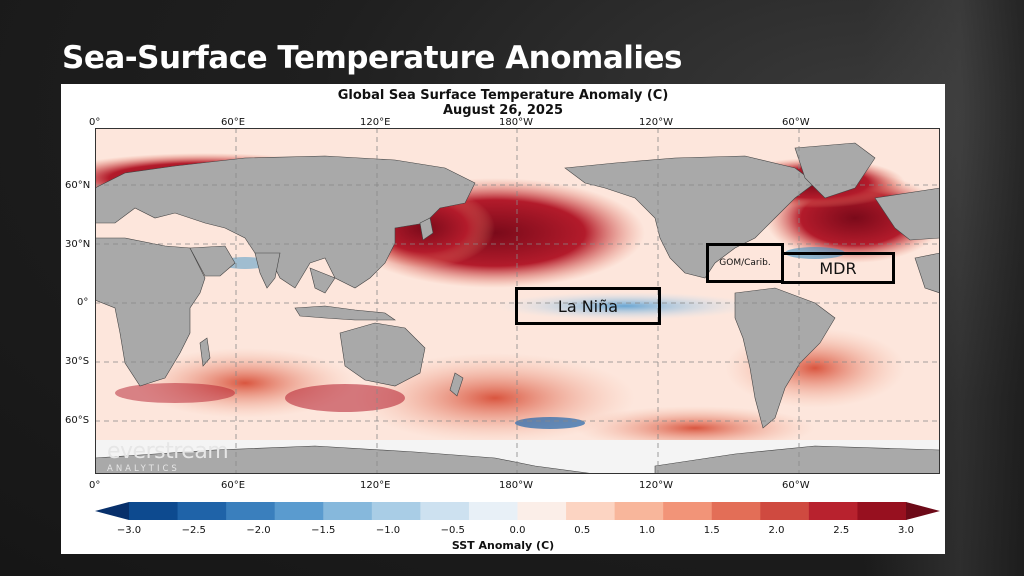 The image size is (1024, 576). Describe the element at coordinates (516, 122) in the screenshot. I see `lon-tick-top: 180°W` at that location.